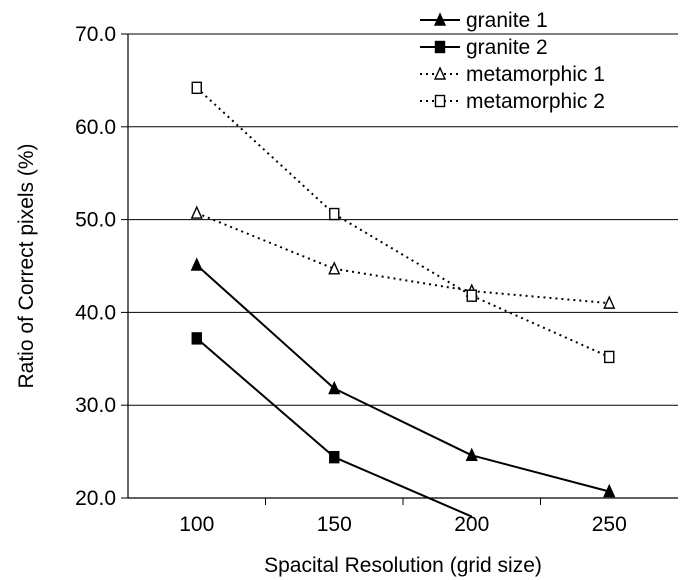 The image size is (695, 580). What do you see at coordinates (95, 127) in the screenshot?
I see `y-tick-label: 60.0` at bounding box center [95, 127].